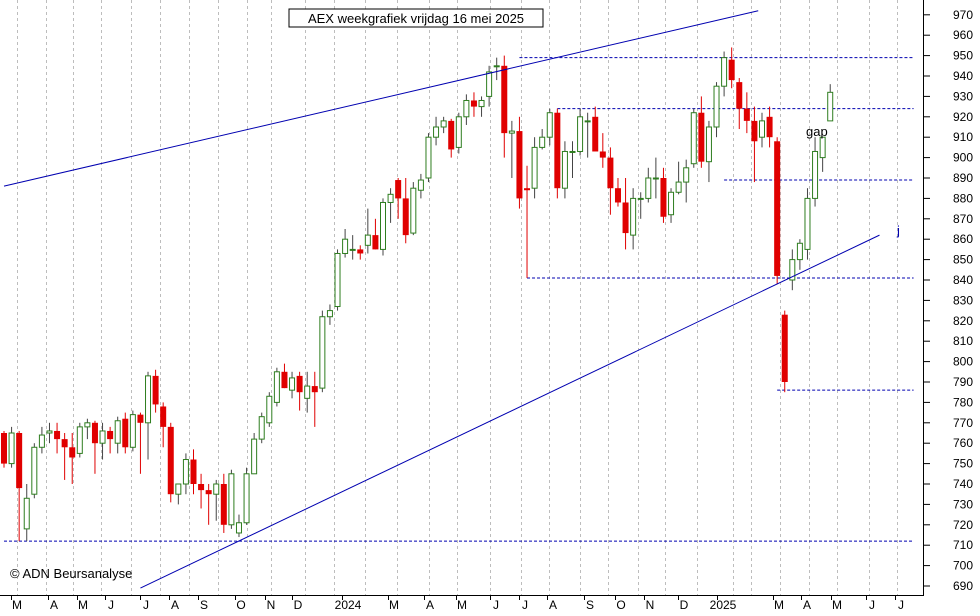 The height and width of the screenshot is (616, 980). I want to click on y-tick-label: 740, so click(963, 484).